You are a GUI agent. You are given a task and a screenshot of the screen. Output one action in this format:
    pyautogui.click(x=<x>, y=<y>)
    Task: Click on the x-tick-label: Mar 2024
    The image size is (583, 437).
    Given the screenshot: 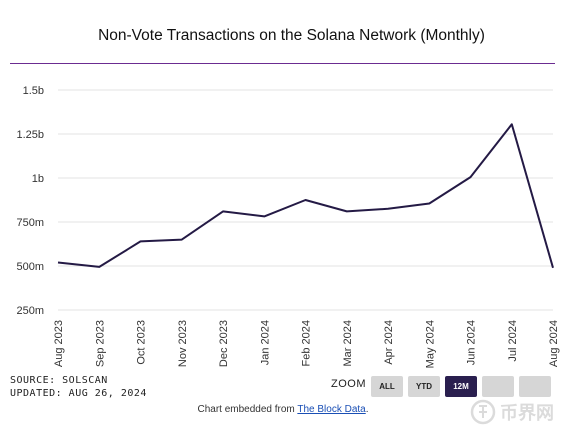 What is the action you would take?
    pyautogui.click(x=348, y=343)
    